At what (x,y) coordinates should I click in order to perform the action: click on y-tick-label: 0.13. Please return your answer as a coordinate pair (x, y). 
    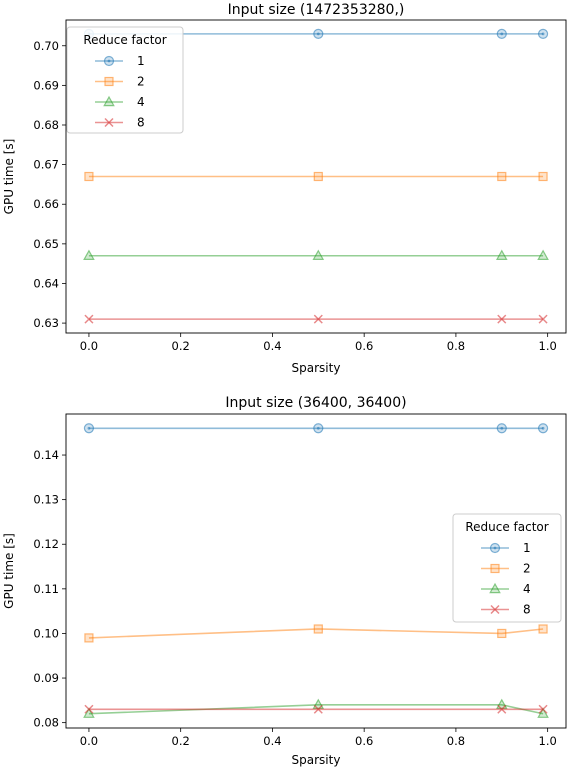
    Looking at the image, I should click on (46, 500).